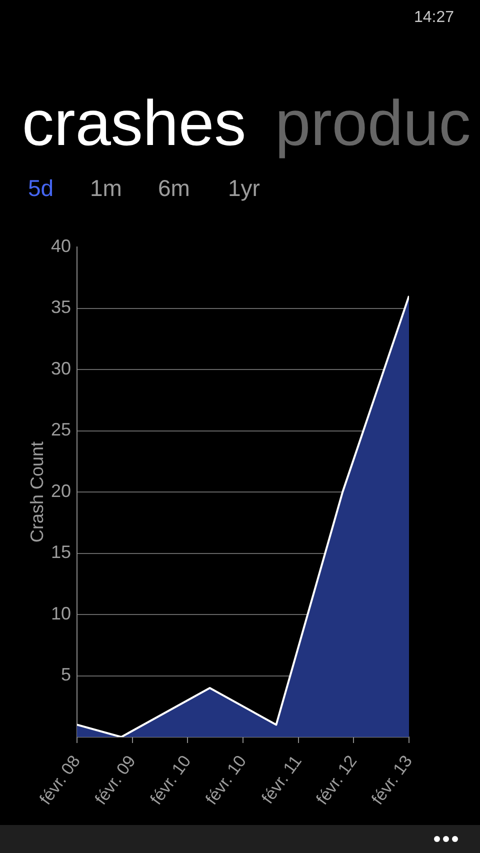  I want to click on y-tick-label: 35, so click(60, 307).